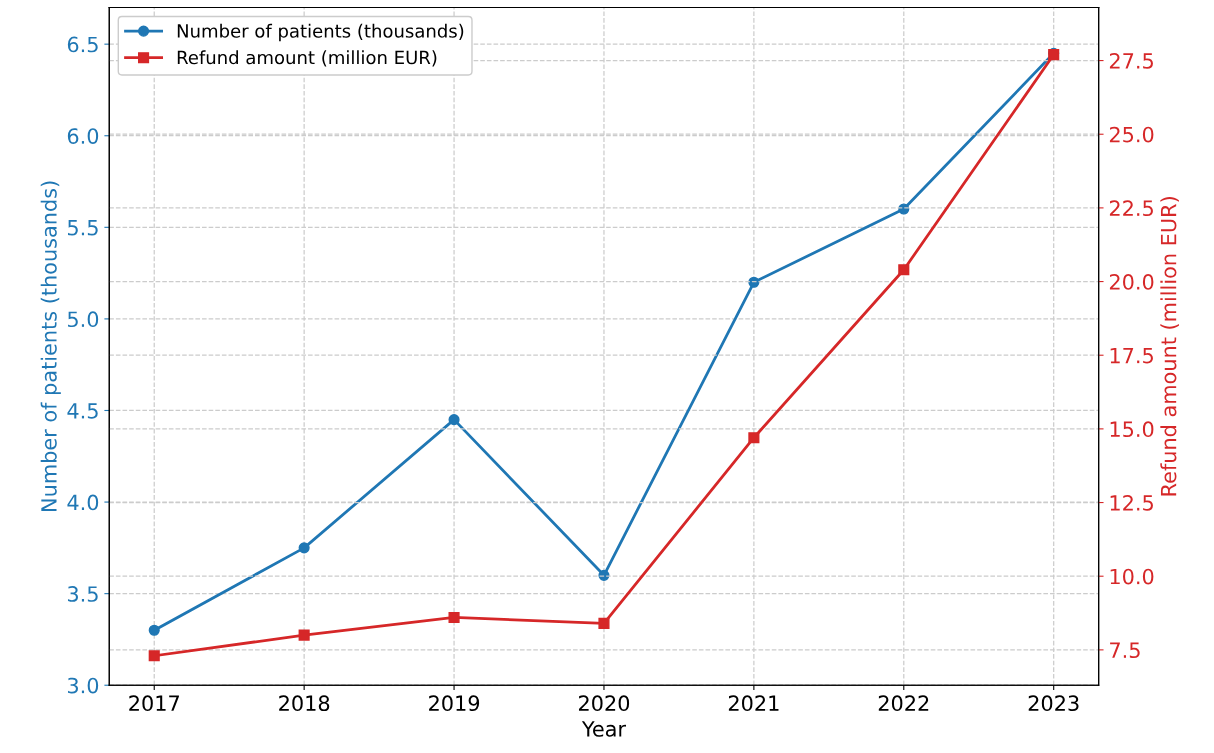 Image resolution: width=1214 pixels, height=753 pixels. Describe the element at coordinates (154, 703) in the screenshot. I see `x-tick-label: 2017` at that location.